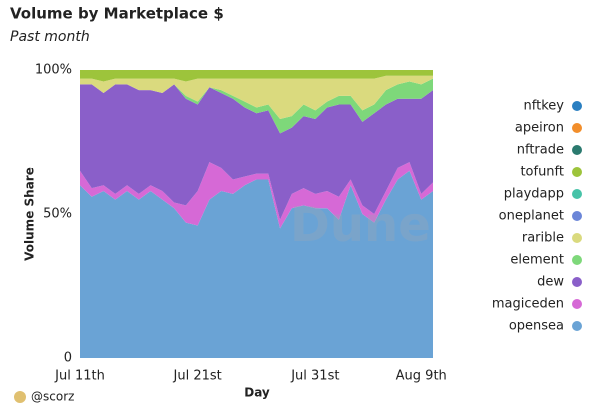 The width and height of the screenshot is (600, 416). What do you see at coordinates (117, 14) in the screenshot?
I see `chart-title: Volume by Marketplace $` at bounding box center [117, 14].